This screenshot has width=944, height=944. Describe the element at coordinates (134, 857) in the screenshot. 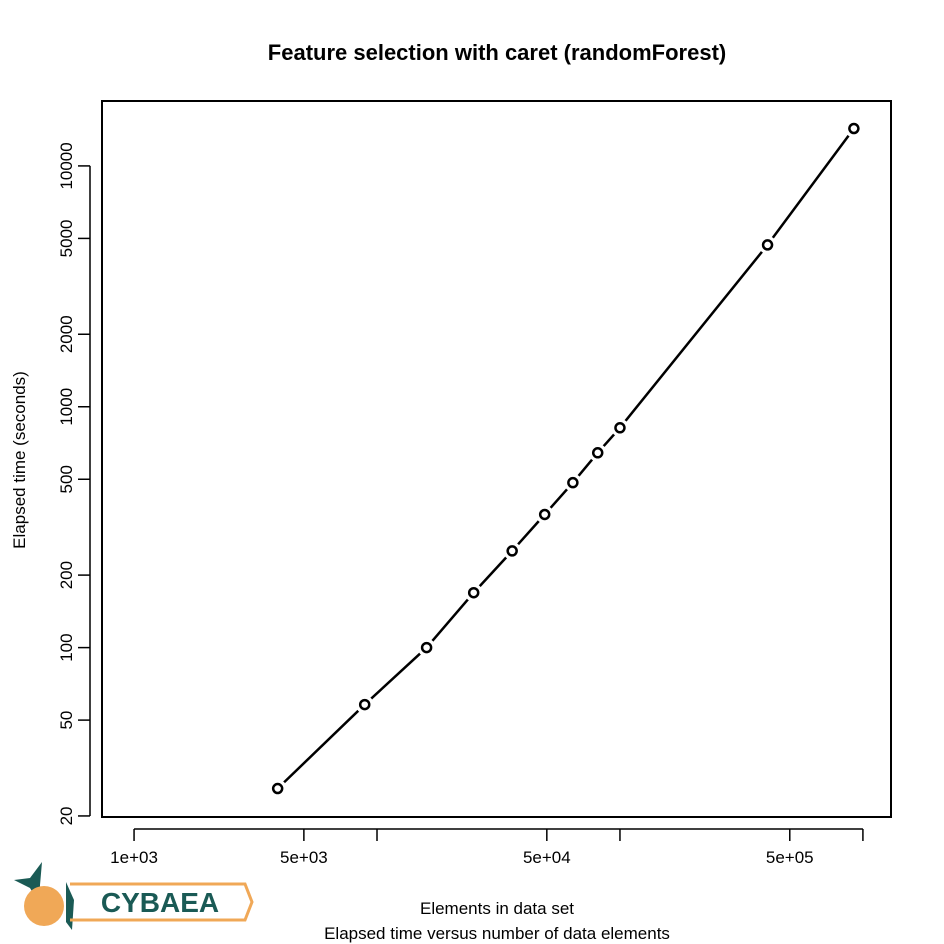

I see `x-tick-label: 1e+03` at that location.